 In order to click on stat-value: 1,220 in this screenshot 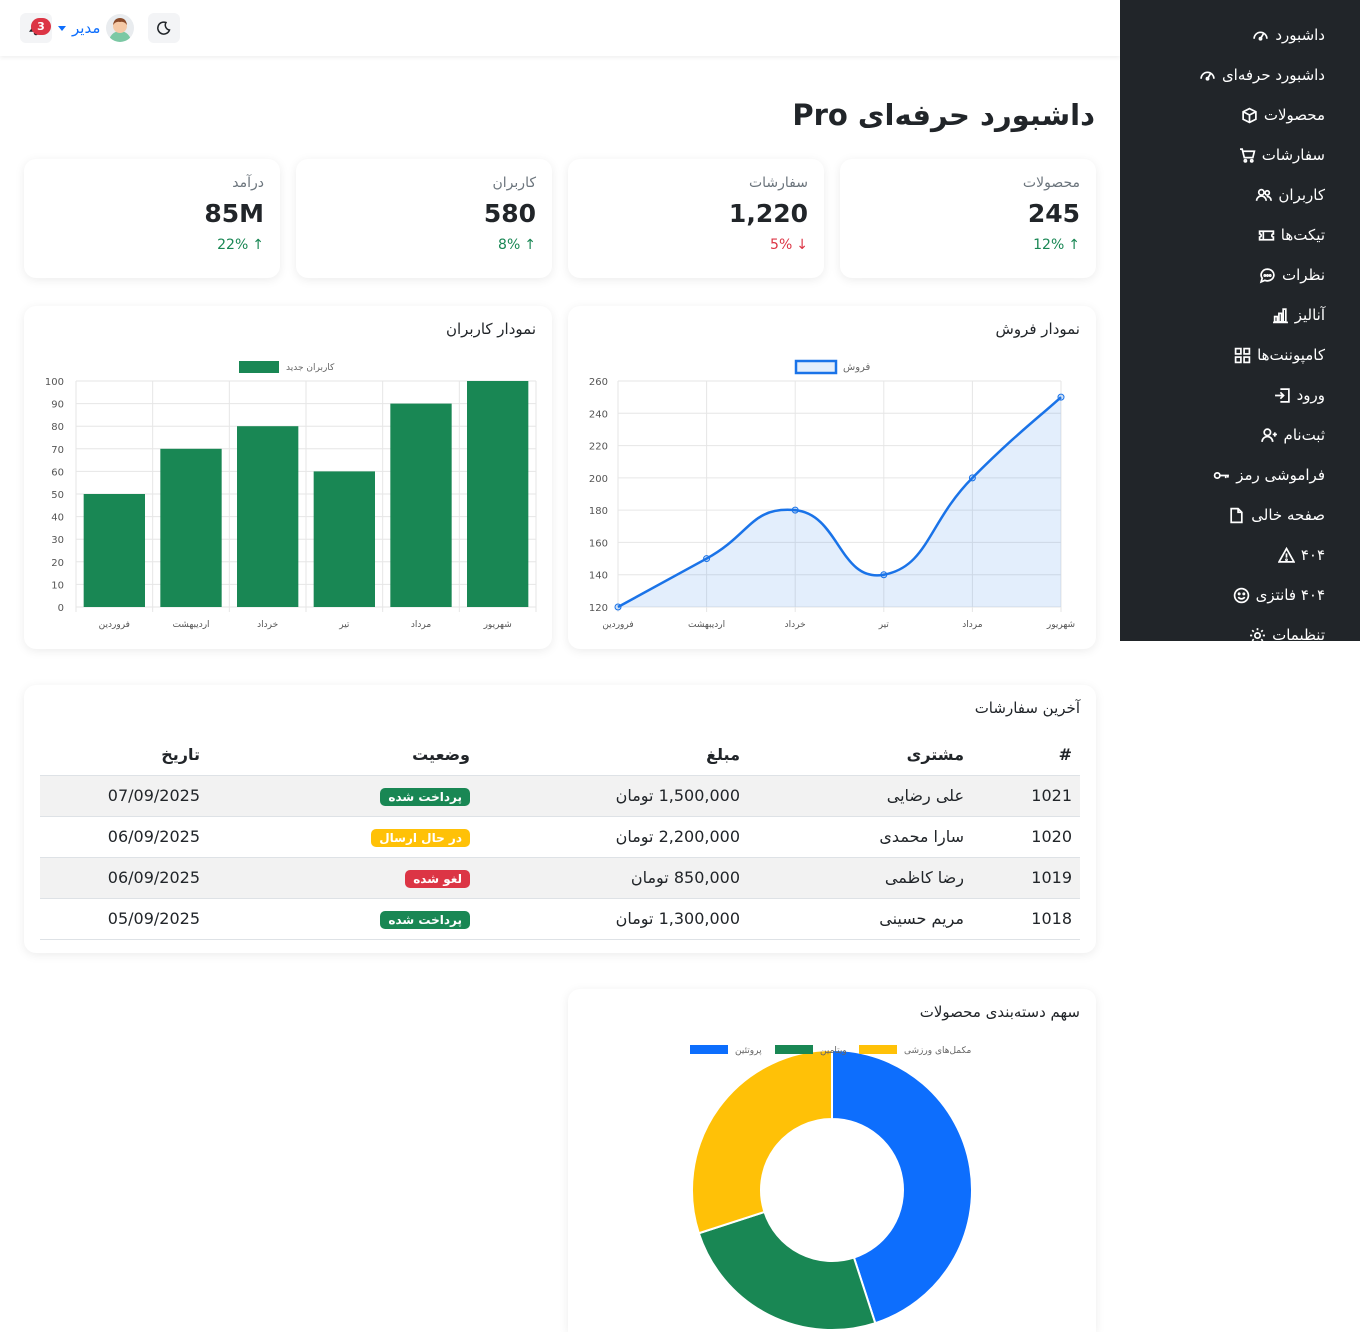, I will do `click(768, 213)`.